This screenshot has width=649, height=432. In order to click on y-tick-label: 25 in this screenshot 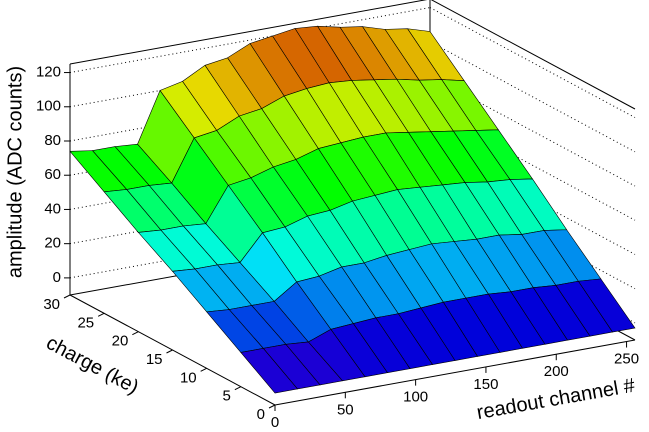, I will do `click(85, 322)`.